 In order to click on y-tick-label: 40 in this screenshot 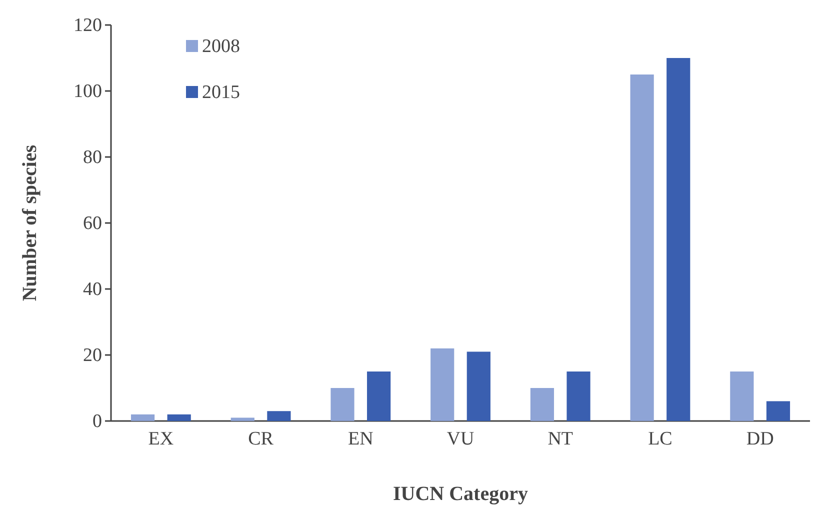, I will do `click(92, 289)`.